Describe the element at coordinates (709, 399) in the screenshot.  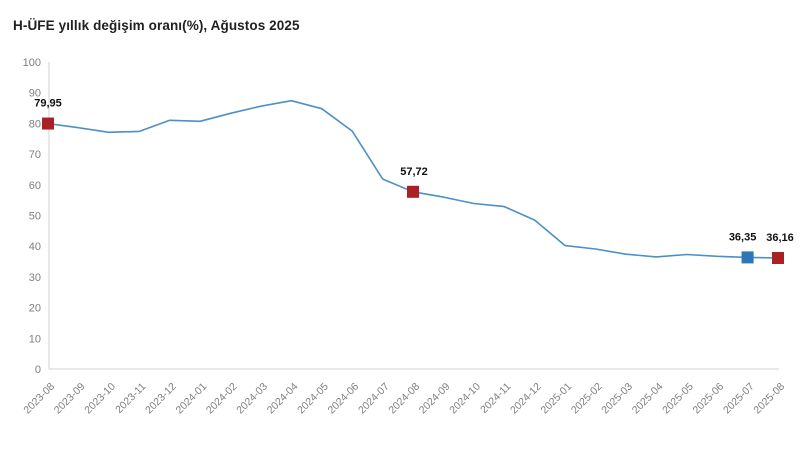
I see `x-tick-label: 2025-06` at that location.